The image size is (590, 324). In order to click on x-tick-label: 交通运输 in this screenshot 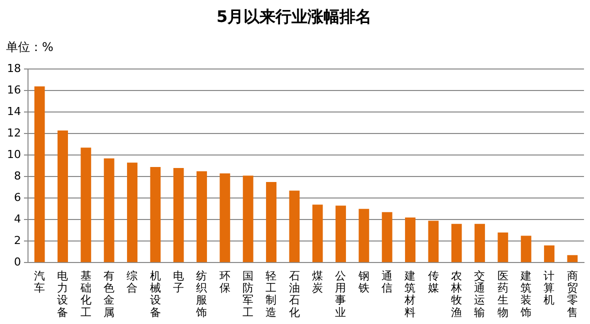, I will do `click(480, 294)`.